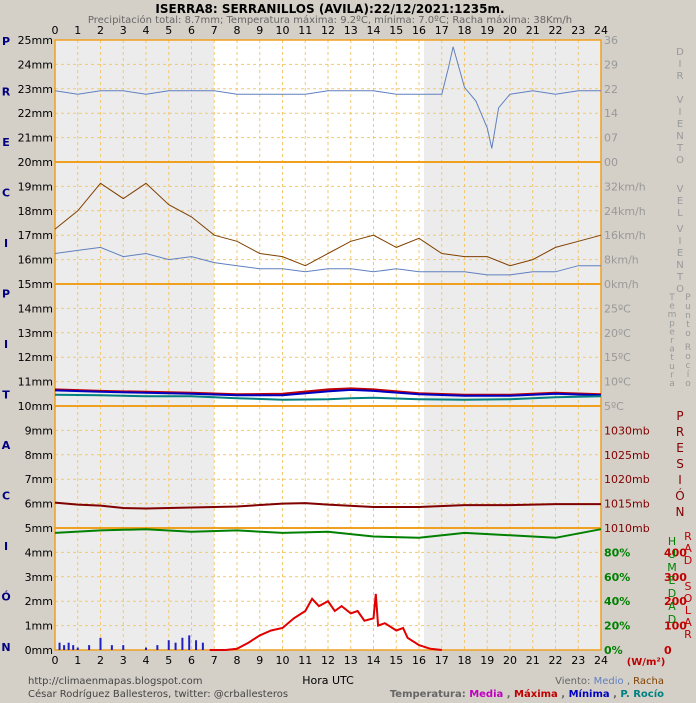  Describe the element at coordinates (617, 601) in the screenshot. I see `right-tick-label: 40%` at that location.